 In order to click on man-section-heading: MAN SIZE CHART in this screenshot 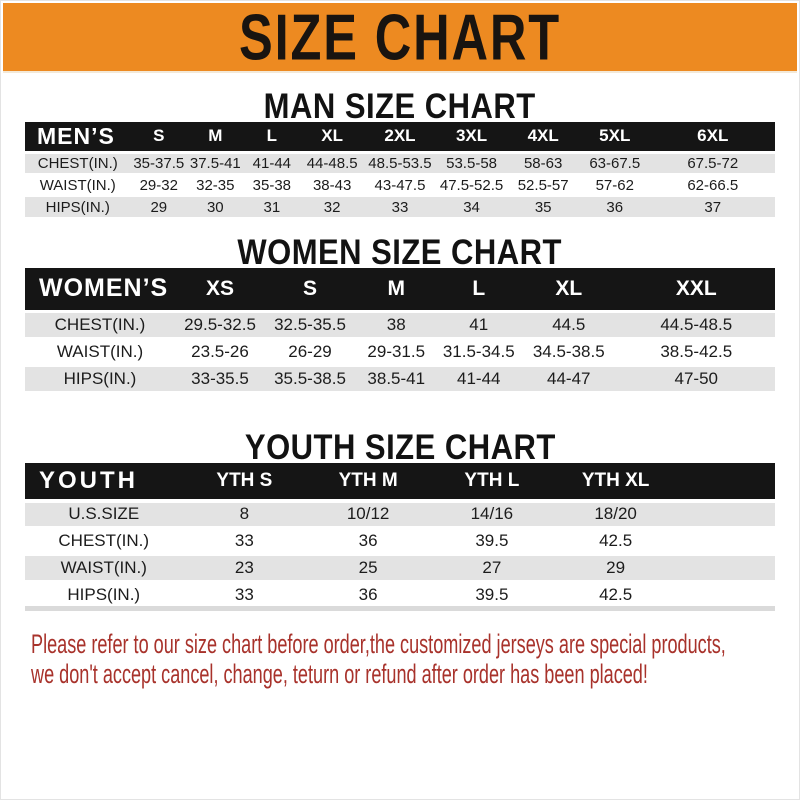, I will do `click(400, 105)`.